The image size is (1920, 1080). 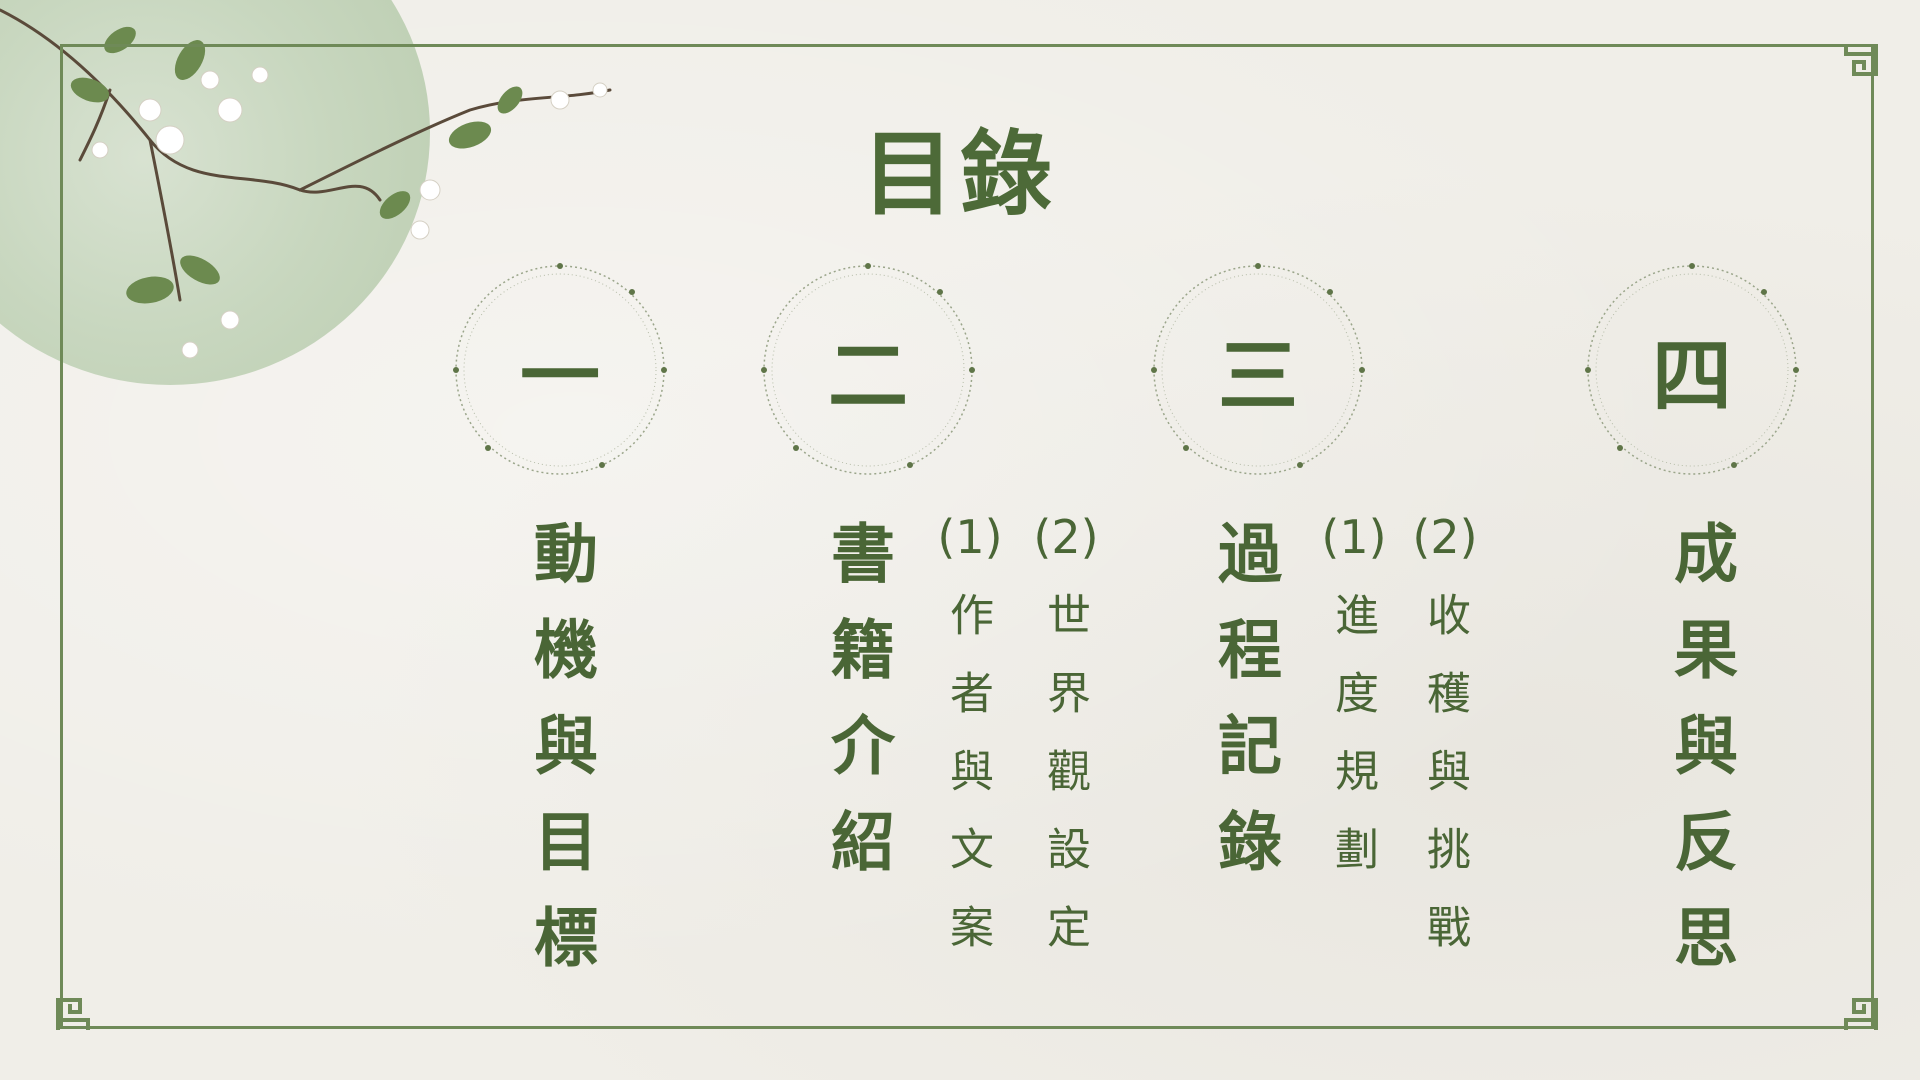 I want to click on section-3-sub-2-text: 收穫與挑戰, so click(x=1444, y=787).